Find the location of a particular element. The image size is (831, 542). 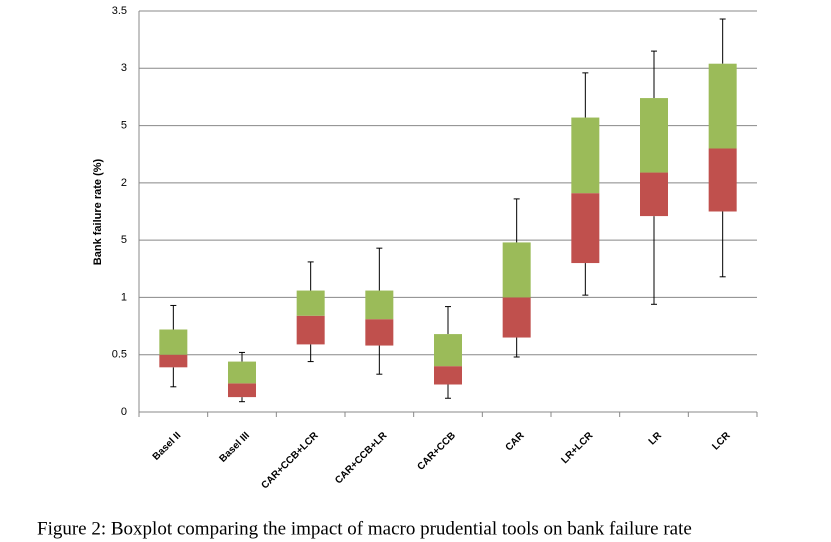

y-tick-label: 1 is located at coordinates (124, 297).